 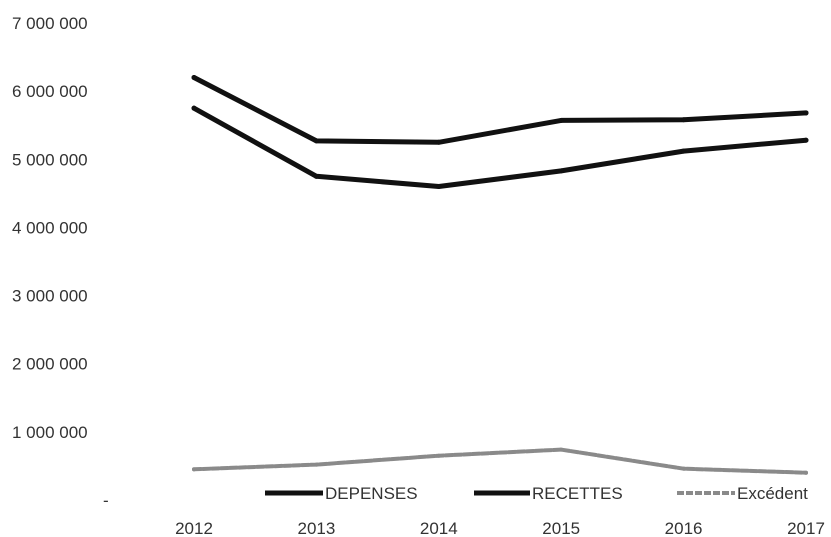 What do you see at coordinates (500, 147) in the screenshot?
I see `series-line-depenses` at bounding box center [500, 147].